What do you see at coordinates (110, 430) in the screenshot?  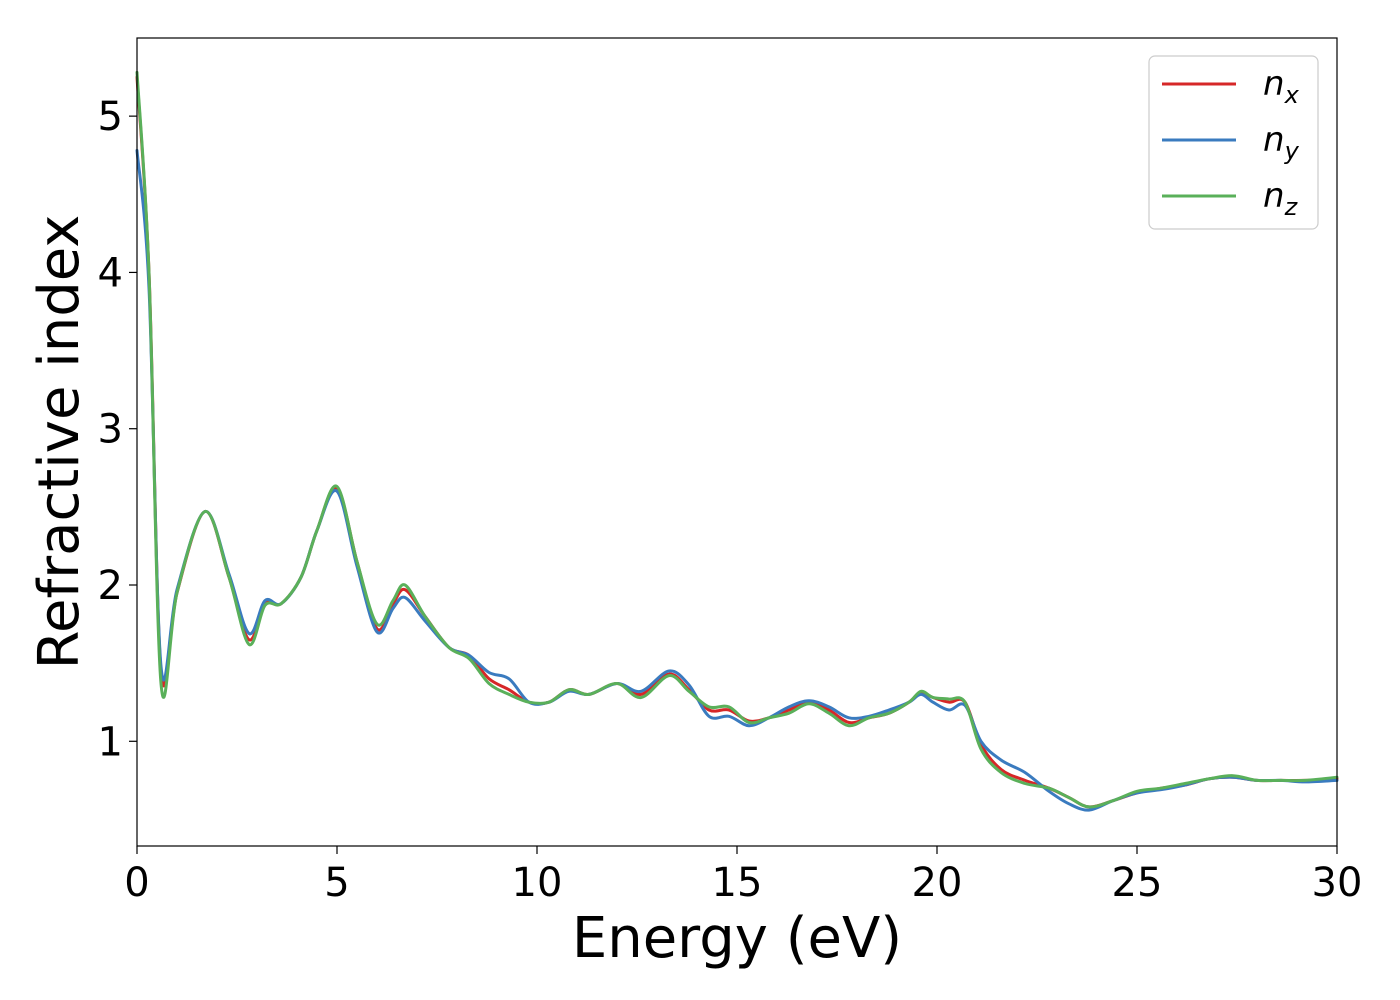 I see `y-tick-label: 3` at bounding box center [110, 430].